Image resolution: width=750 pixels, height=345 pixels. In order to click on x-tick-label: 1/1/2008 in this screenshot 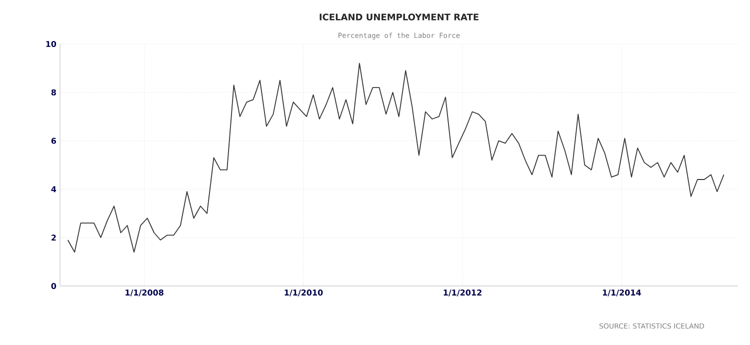, I will do `click(145, 293)`.